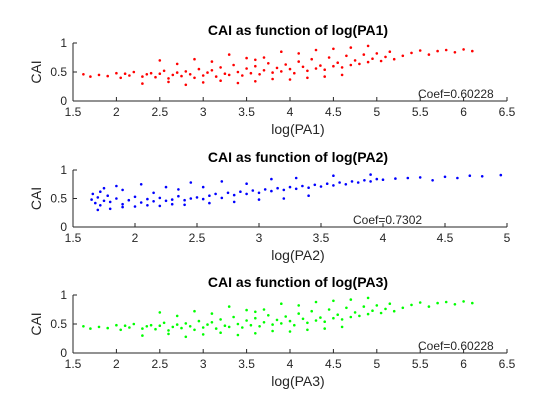 The width and height of the screenshot is (560, 420). I want to click on y-tick-label: 0.5, so click(58, 199).